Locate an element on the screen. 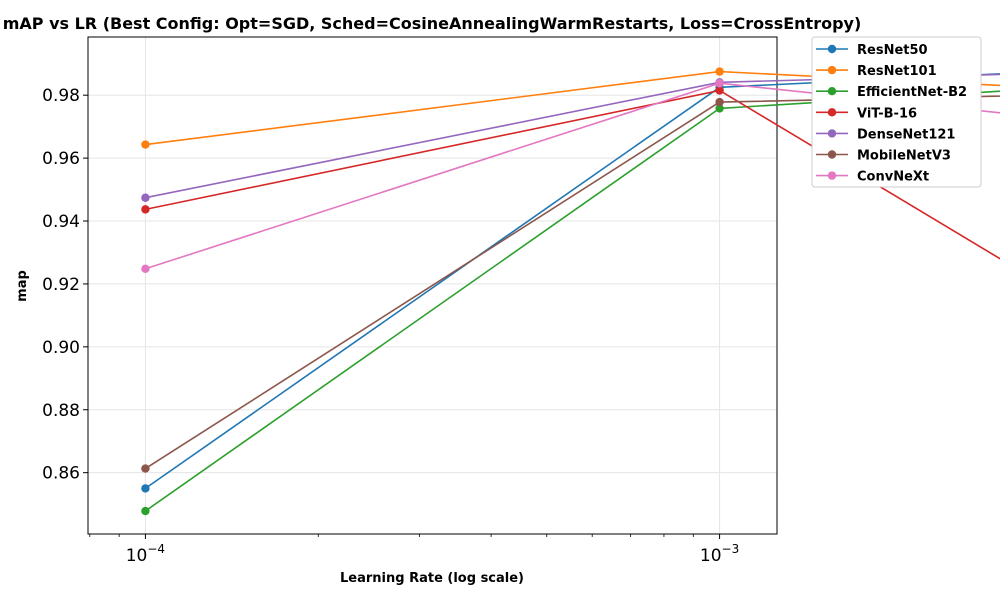 The height and width of the screenshot is (600, 1000). y-tick-label: 0.92 is located at coordinates (61, 285).